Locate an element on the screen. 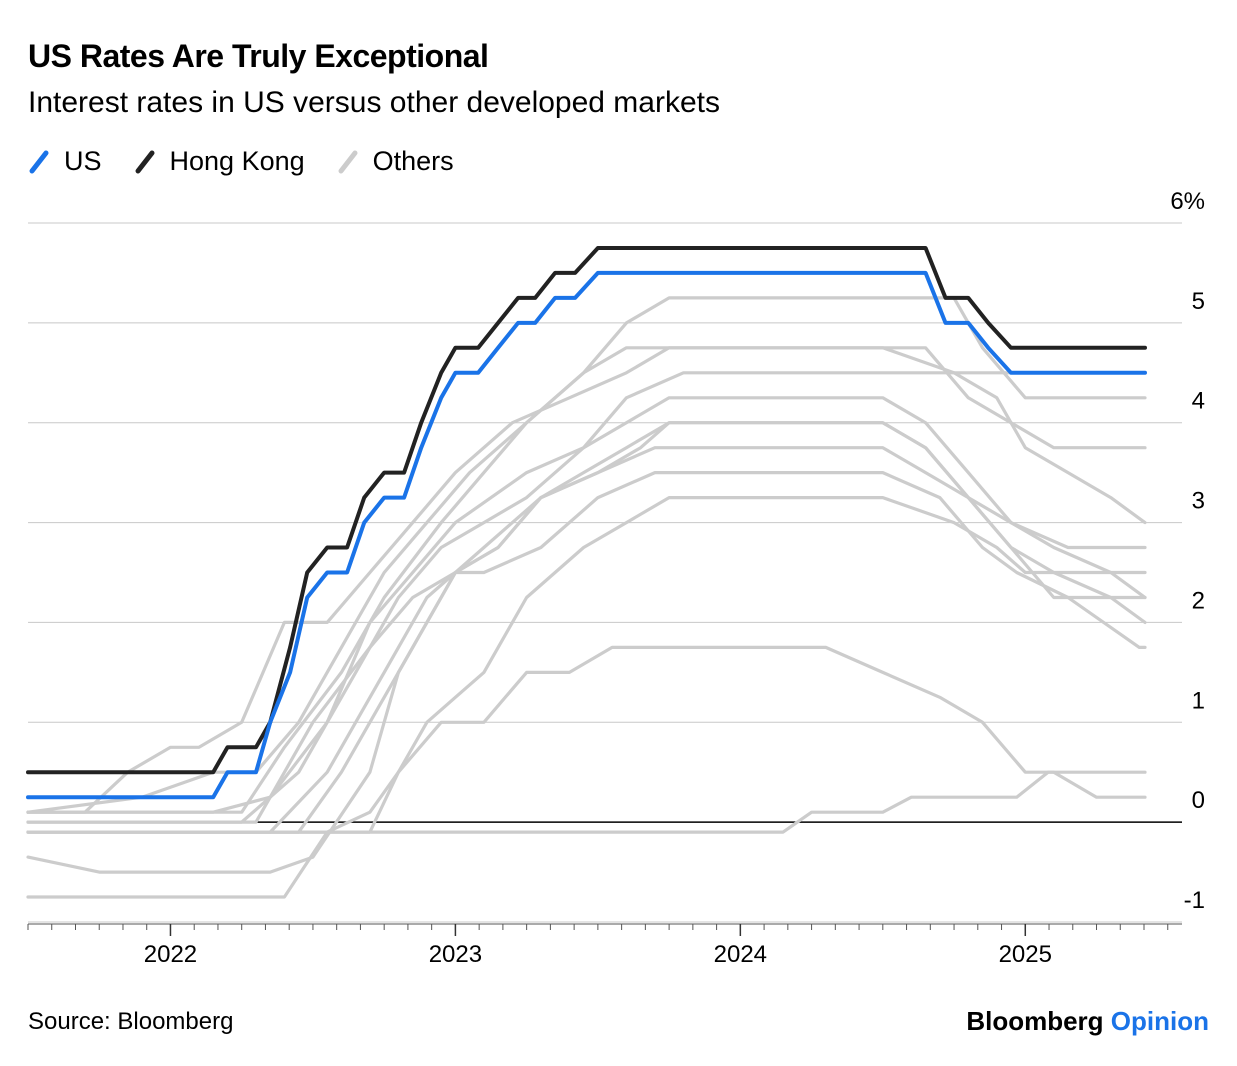  legend-item-others: Others is located at coordinates (395, 161).